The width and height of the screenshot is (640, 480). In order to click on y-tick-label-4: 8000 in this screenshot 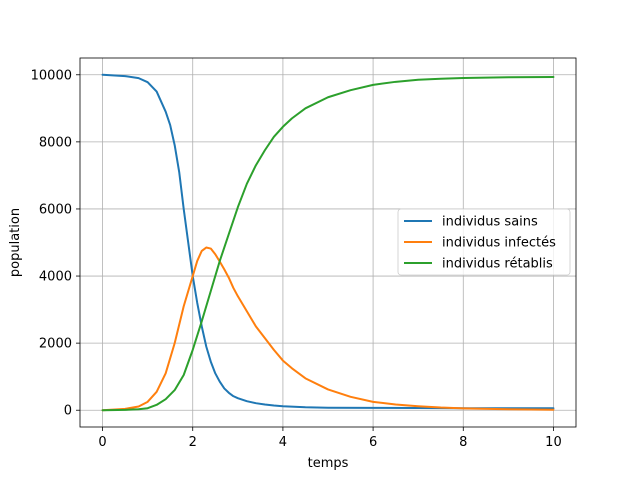, I will do `click(55, 142)`.